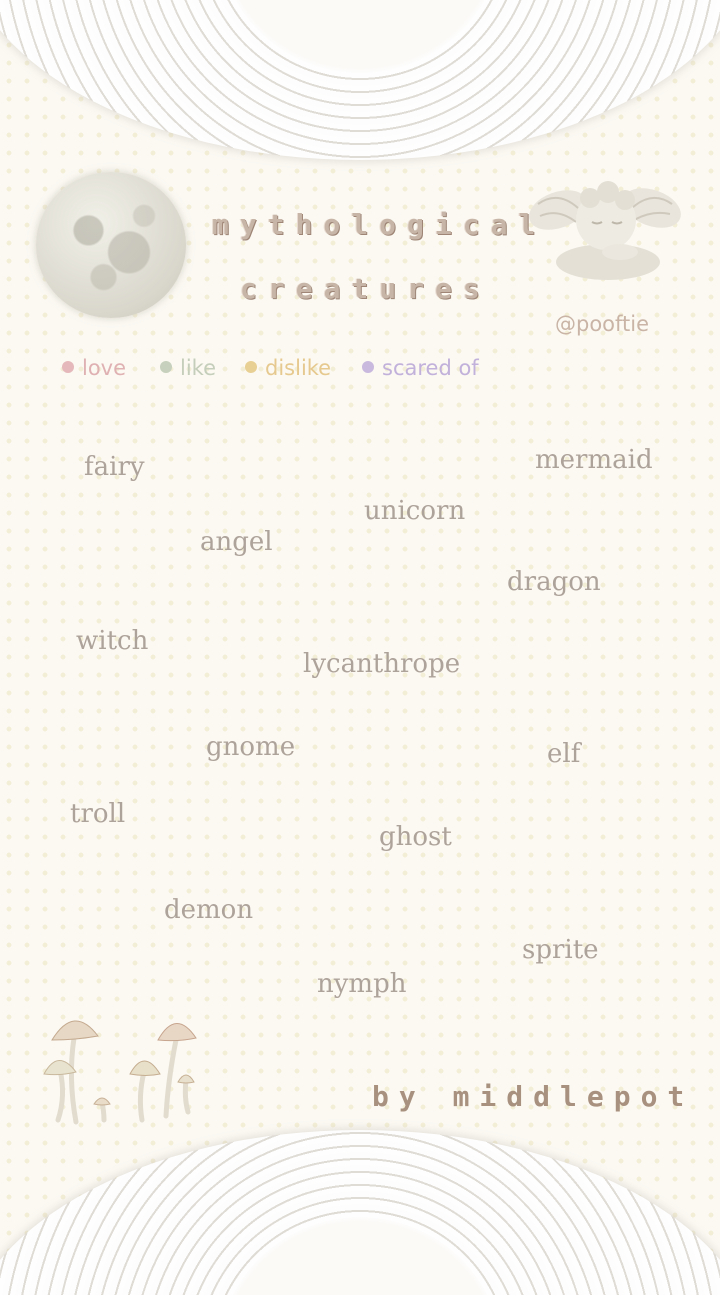 The height and width of the screenshot is (1295, 720). I want to click on legend-dot-like, so click(166, 367).